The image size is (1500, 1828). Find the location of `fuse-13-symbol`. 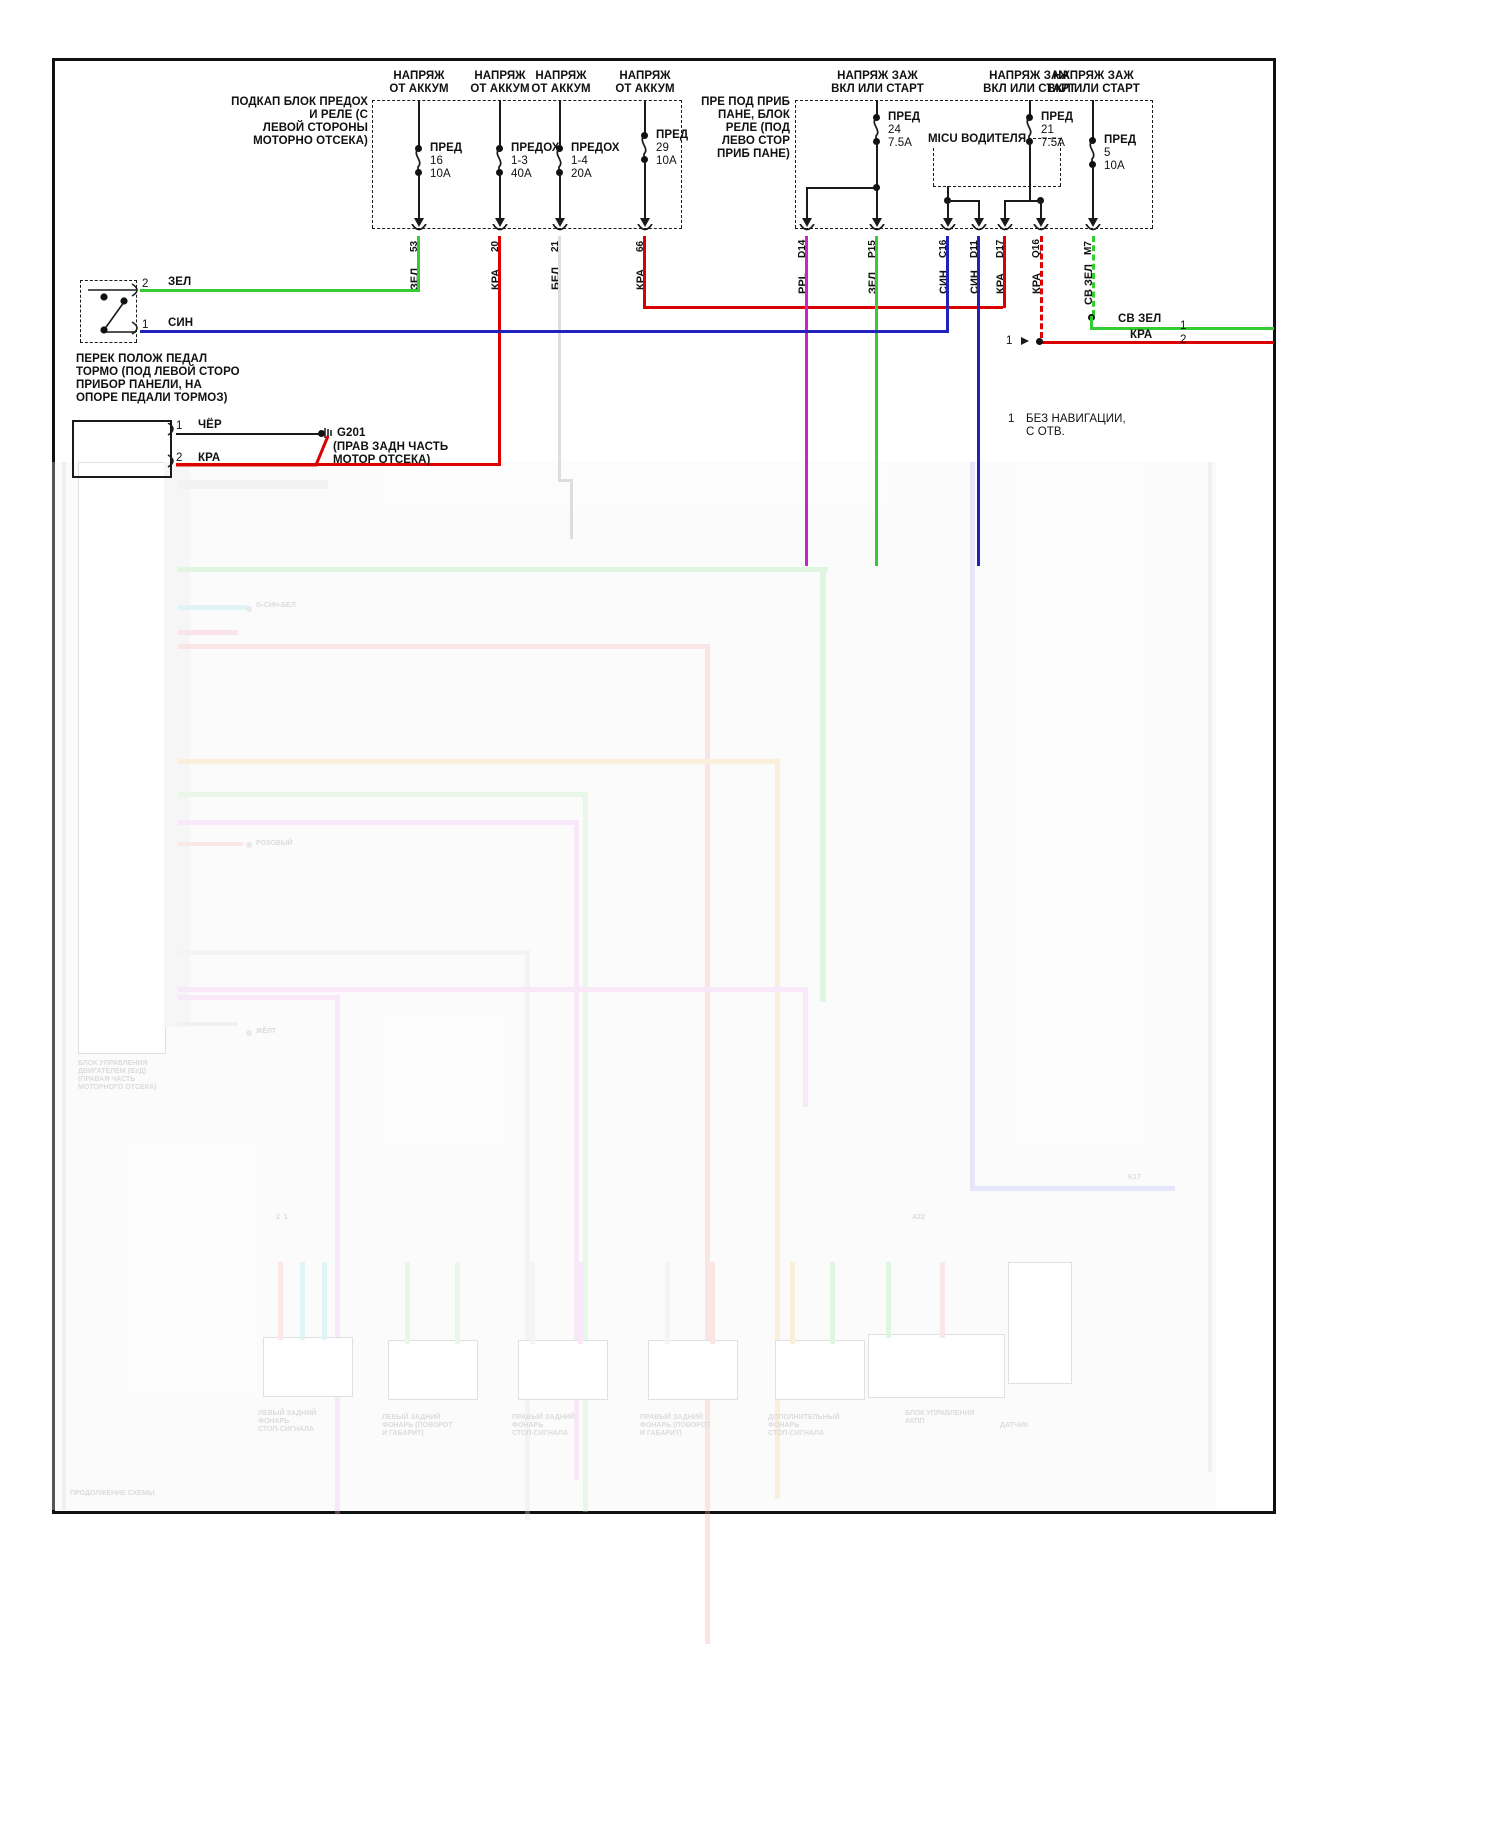

fuse-13-symbol is located at coordinates (499, 162).